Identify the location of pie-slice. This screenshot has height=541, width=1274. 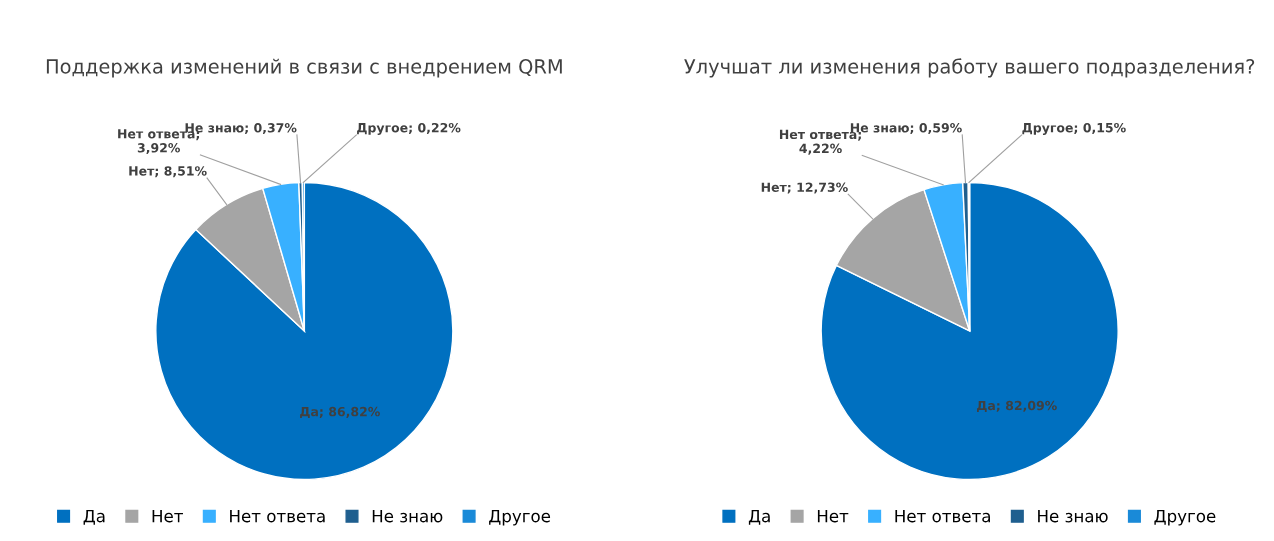
(304, 331).